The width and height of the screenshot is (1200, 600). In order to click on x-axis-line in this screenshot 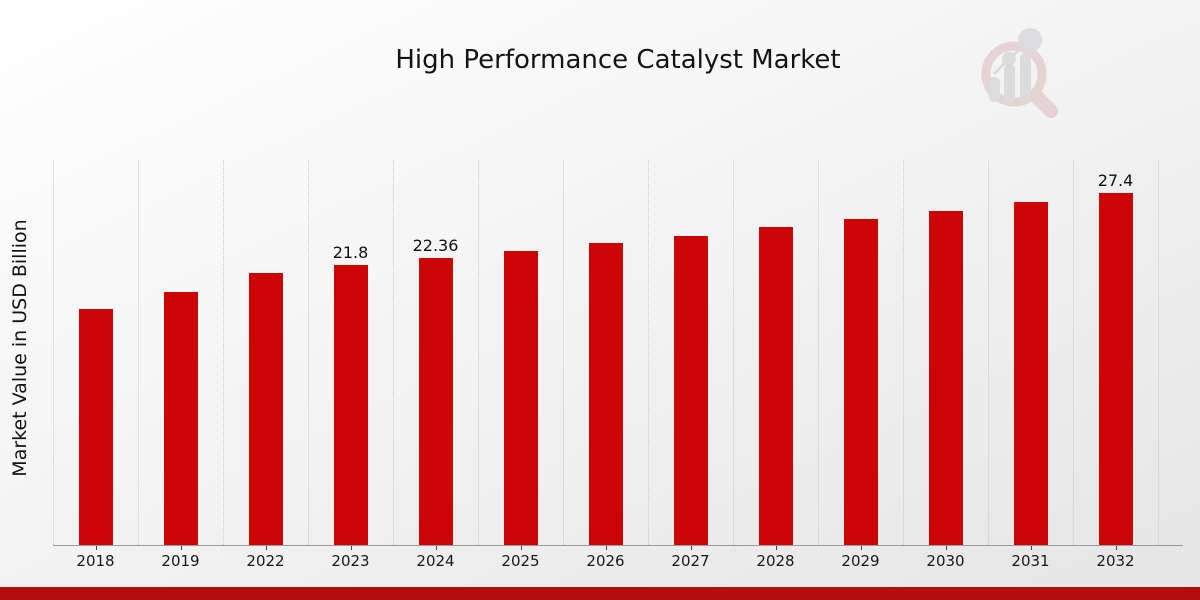, I will do `click(618, 545)`.